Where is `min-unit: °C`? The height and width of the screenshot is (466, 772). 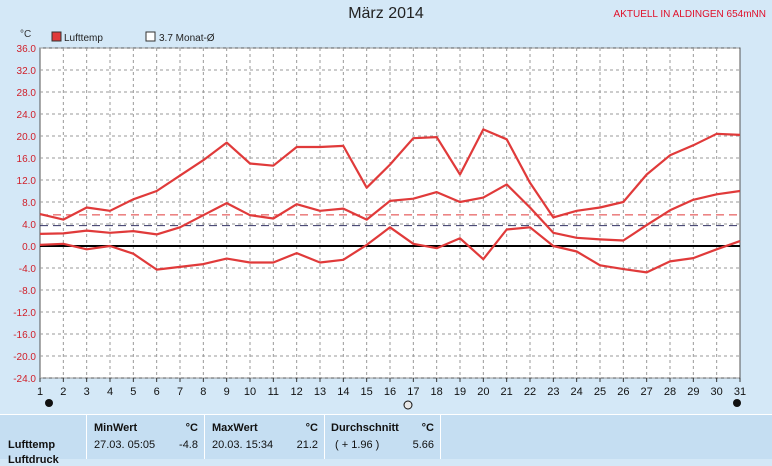 min-unit: °C is located at coordinates (191, 428).